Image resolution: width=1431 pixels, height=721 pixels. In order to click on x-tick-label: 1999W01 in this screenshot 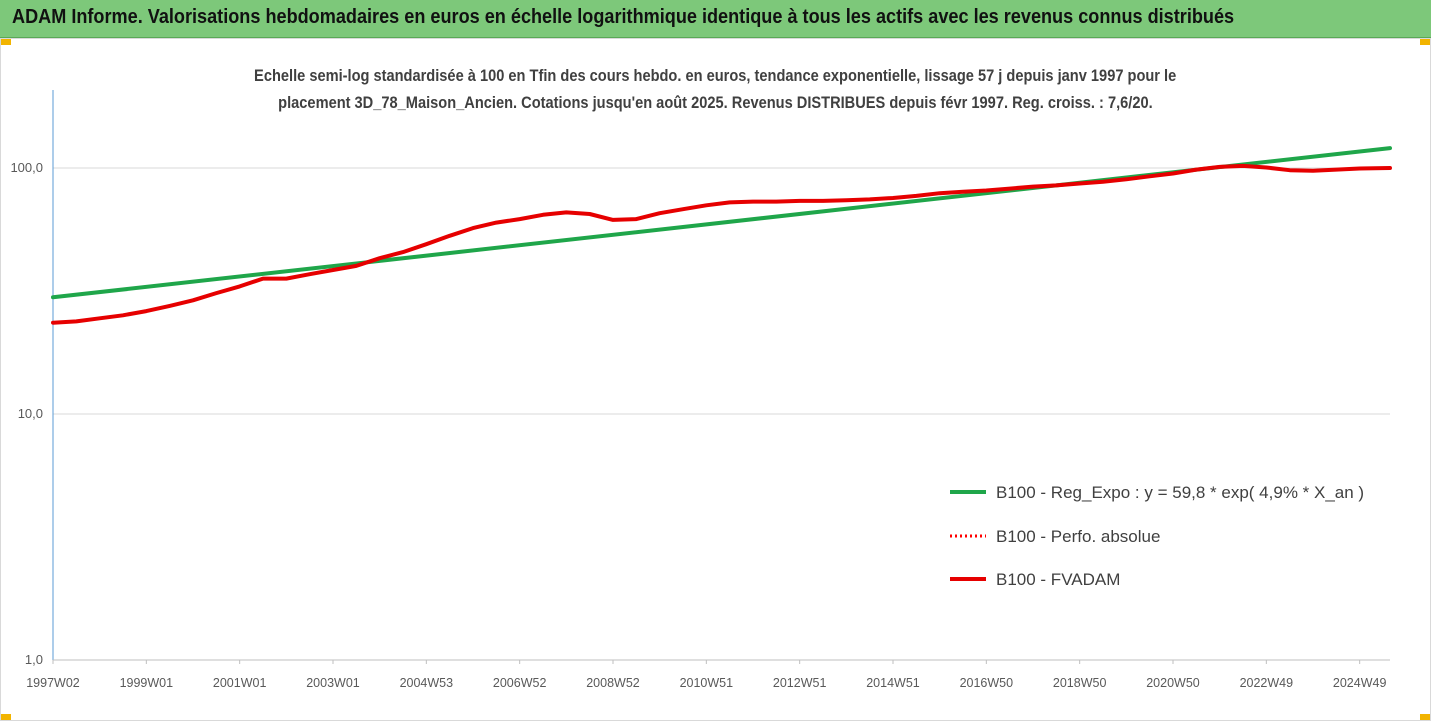, I will do `click(147, 683)`.